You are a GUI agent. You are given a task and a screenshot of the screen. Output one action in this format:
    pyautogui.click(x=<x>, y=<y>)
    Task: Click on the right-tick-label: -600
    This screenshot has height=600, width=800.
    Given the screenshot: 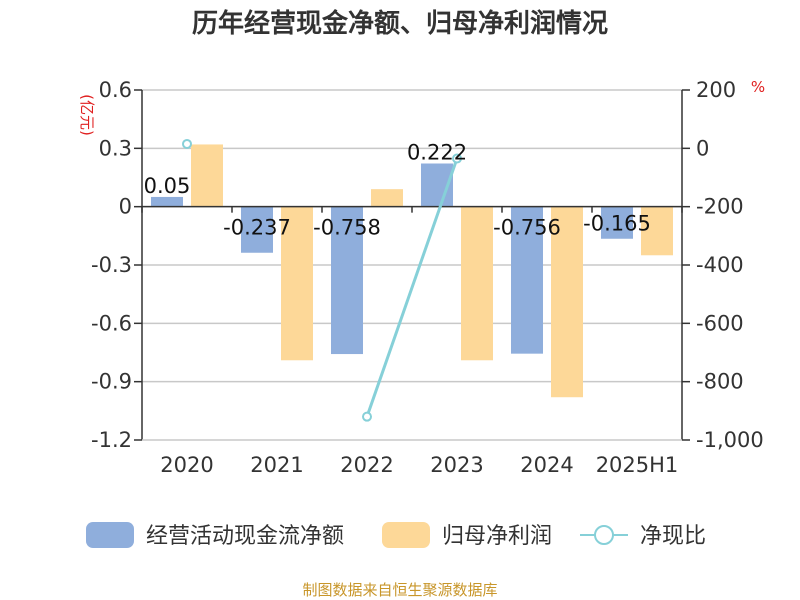 What is the action you would take?
    pyautogui.click(x=720, y=323)
    